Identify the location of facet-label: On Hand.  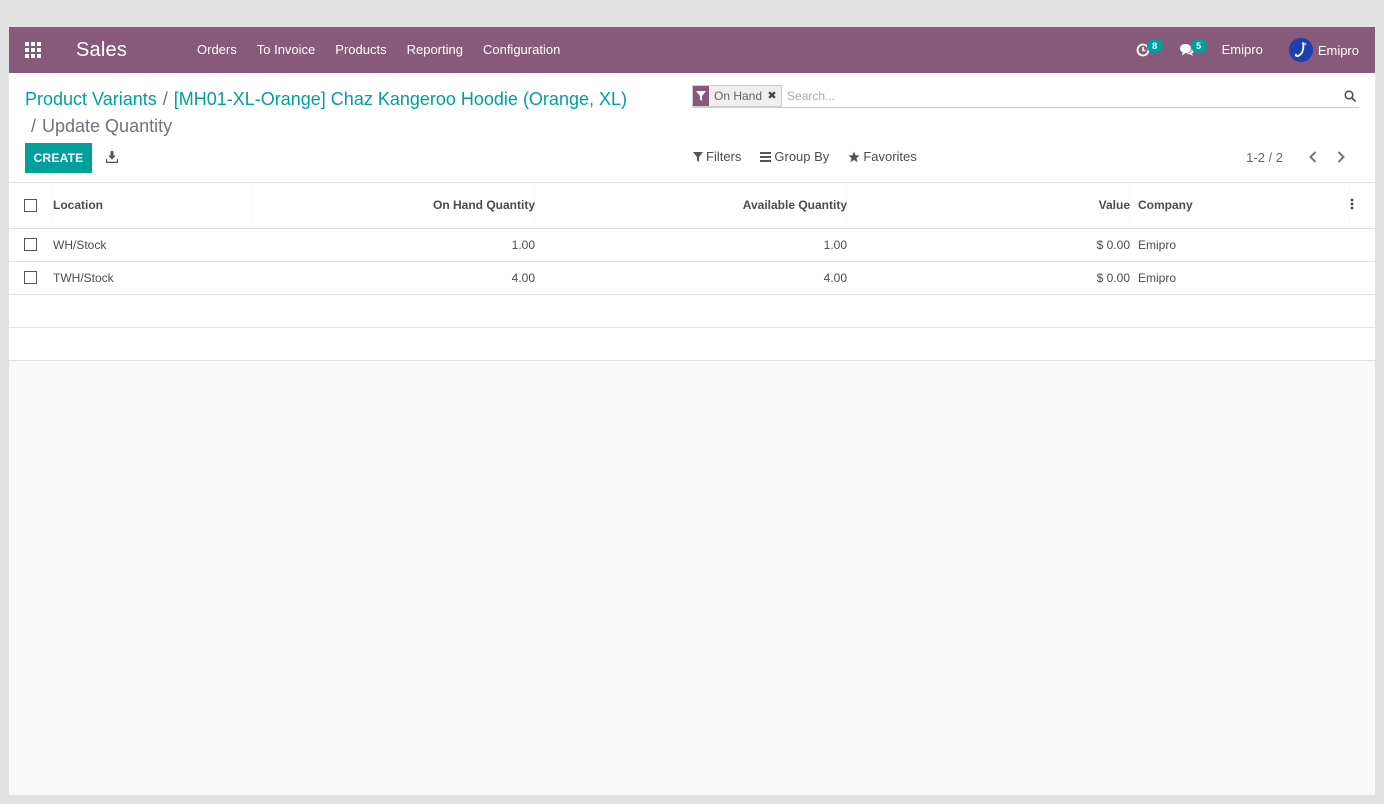
(738, 95).